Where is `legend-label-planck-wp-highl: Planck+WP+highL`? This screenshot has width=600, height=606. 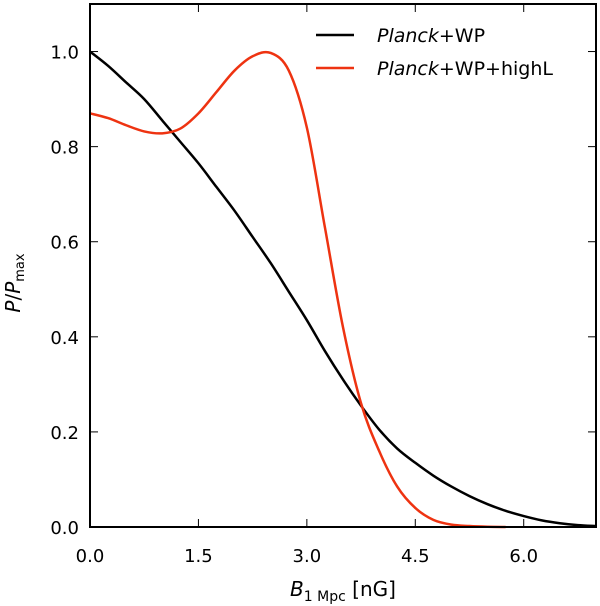 legend-label-planck-wp-highl: Planck+WP+highL is located at coordinates (465, 69).